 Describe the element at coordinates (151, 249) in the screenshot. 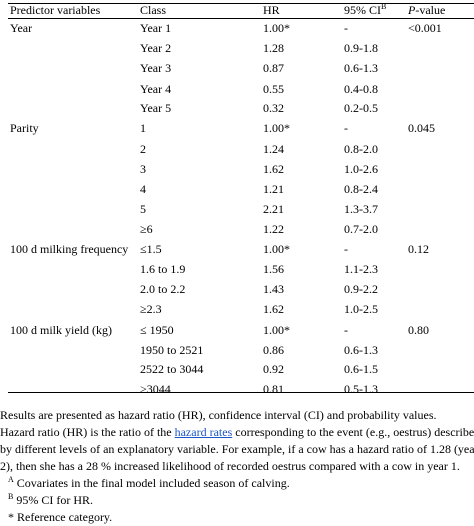

I see `cell-class: ≤1.5` at that location.